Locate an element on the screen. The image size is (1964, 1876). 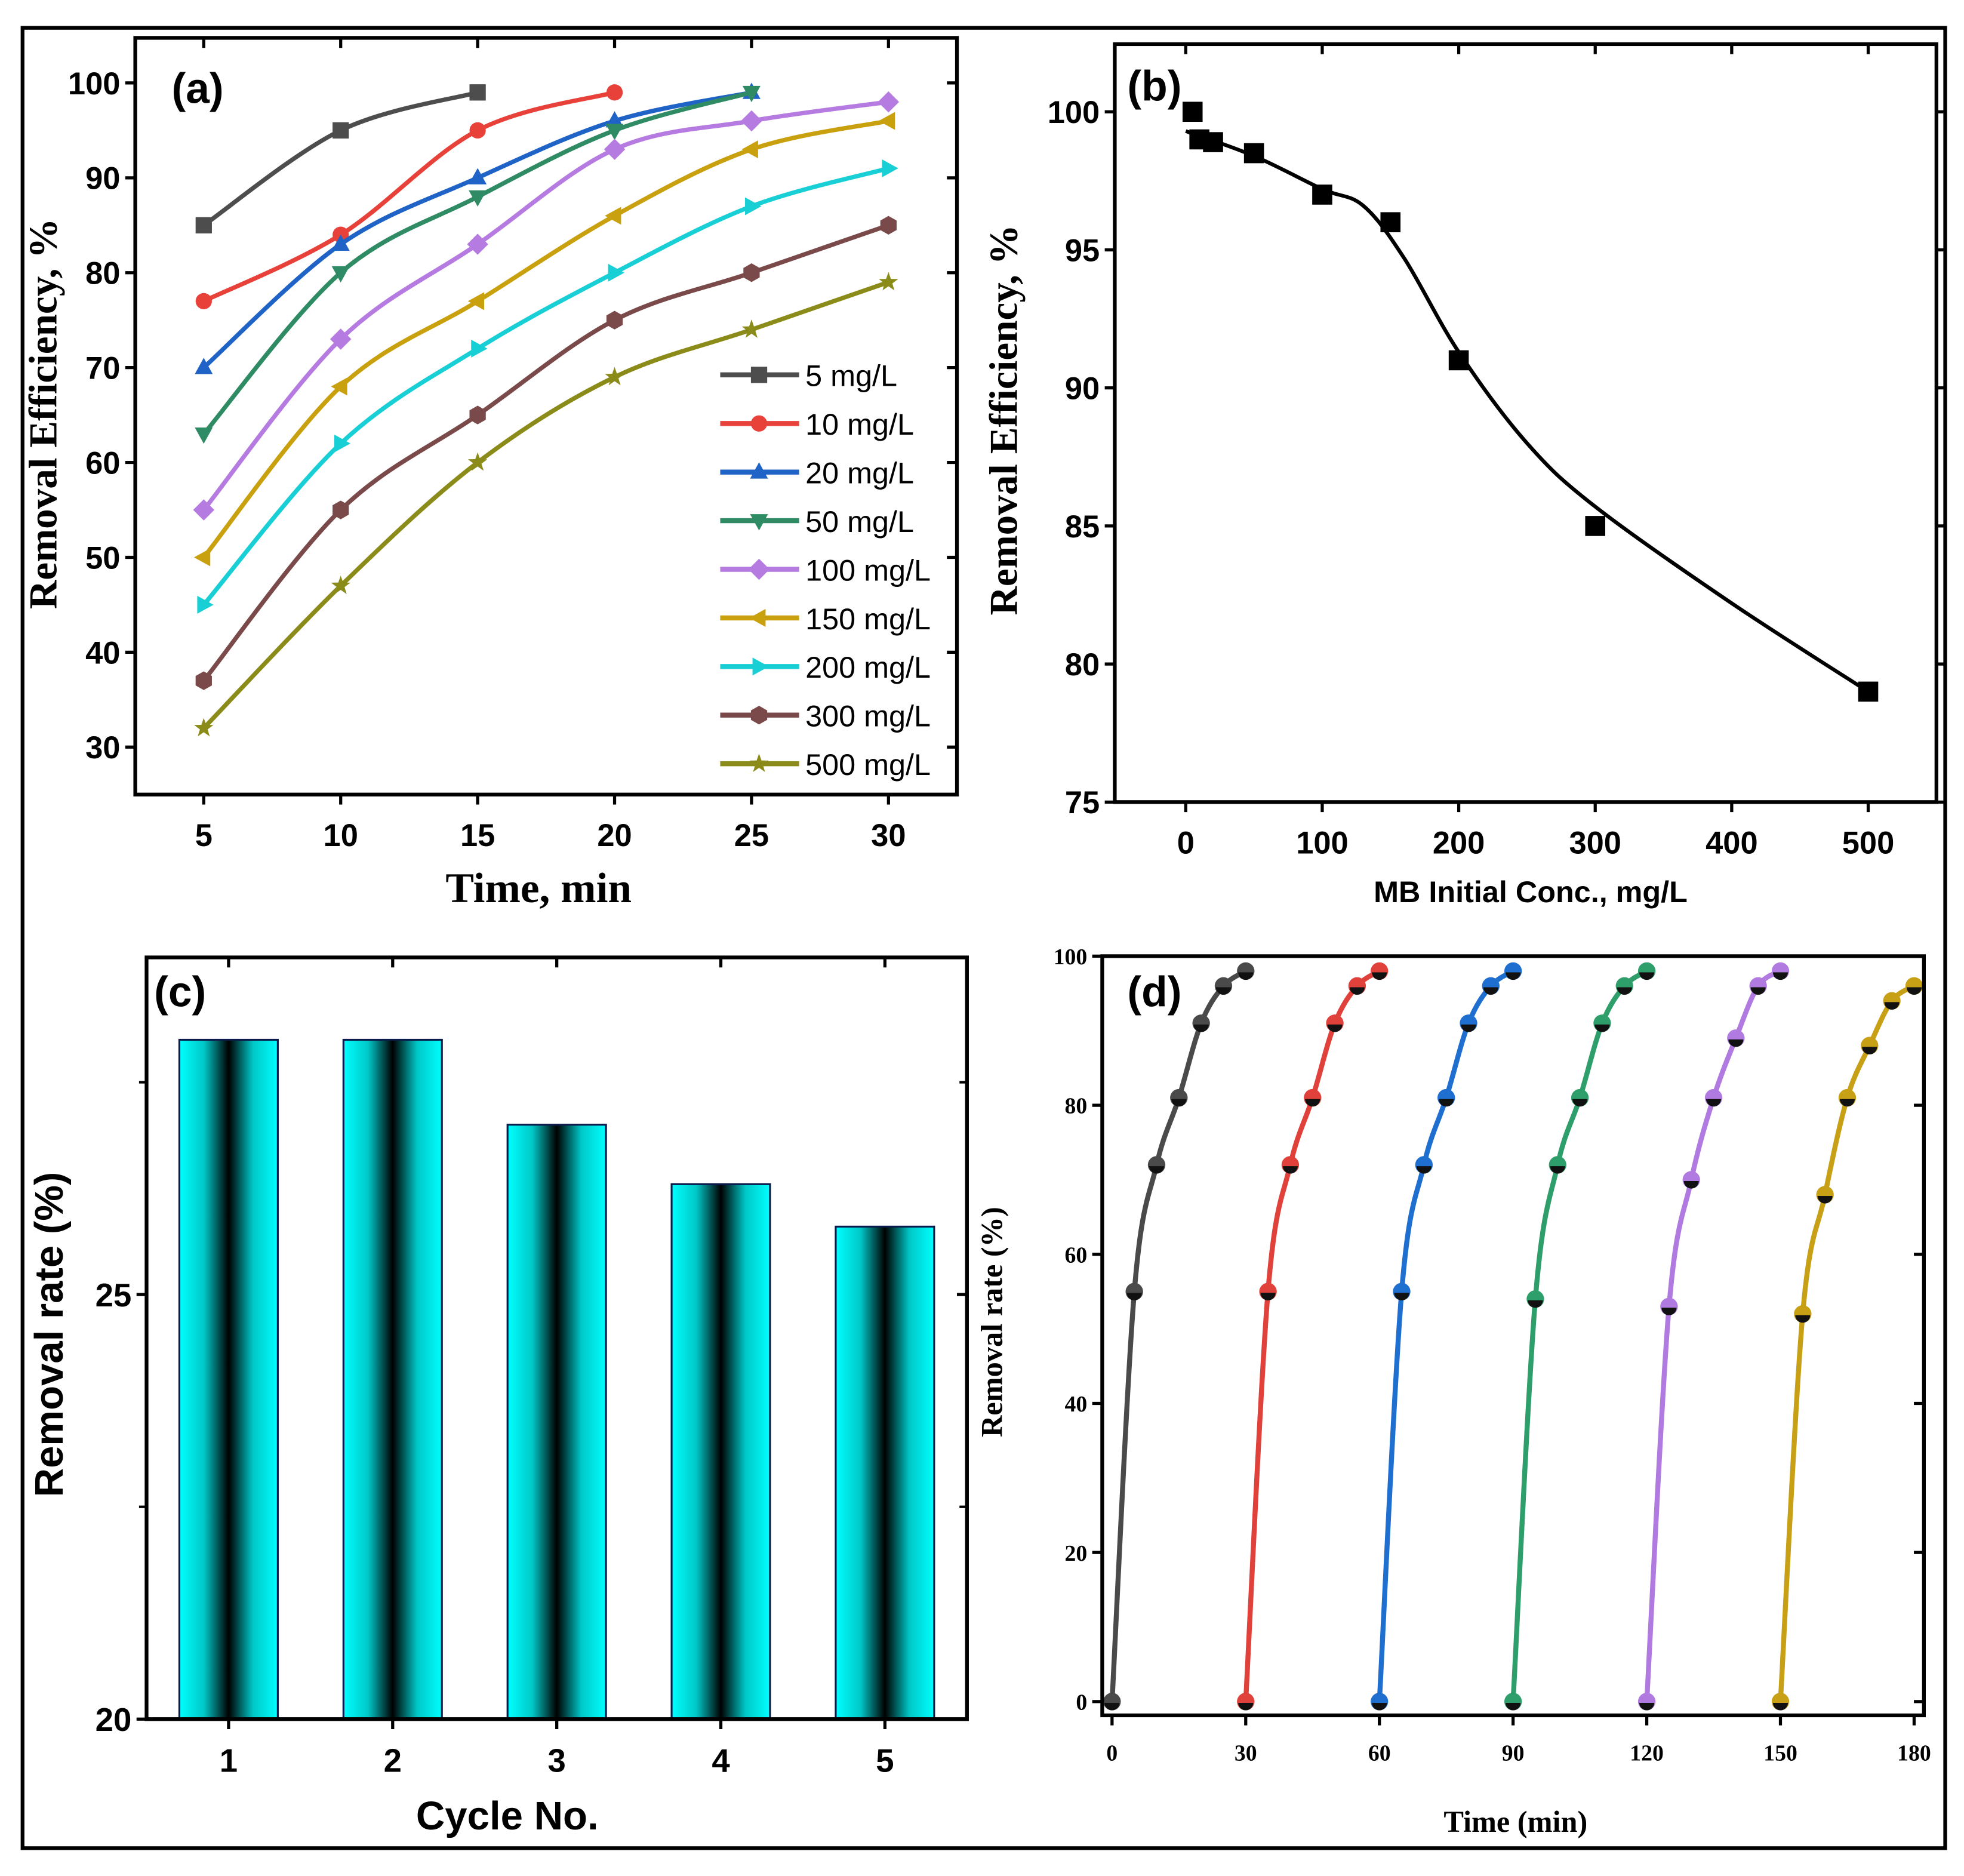
series-10-mg-l is located at coordinates (409, 197).